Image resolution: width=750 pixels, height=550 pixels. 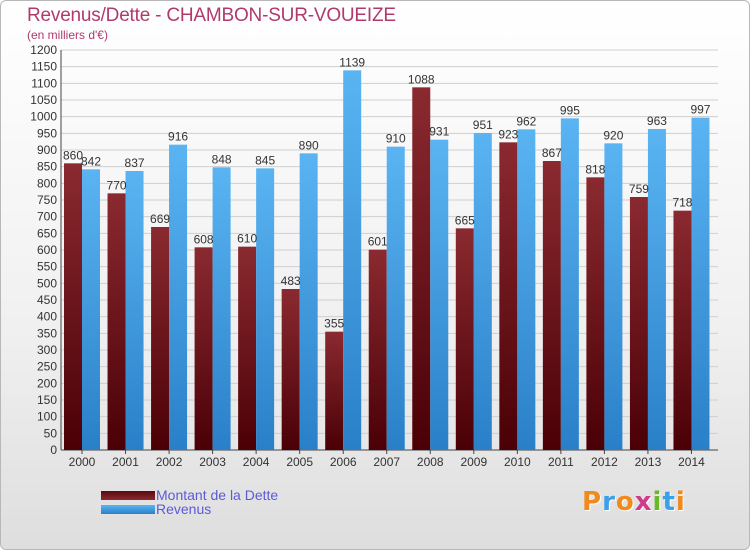 I want to click on x-tick-label: 2014, so click(x=691, y=462).